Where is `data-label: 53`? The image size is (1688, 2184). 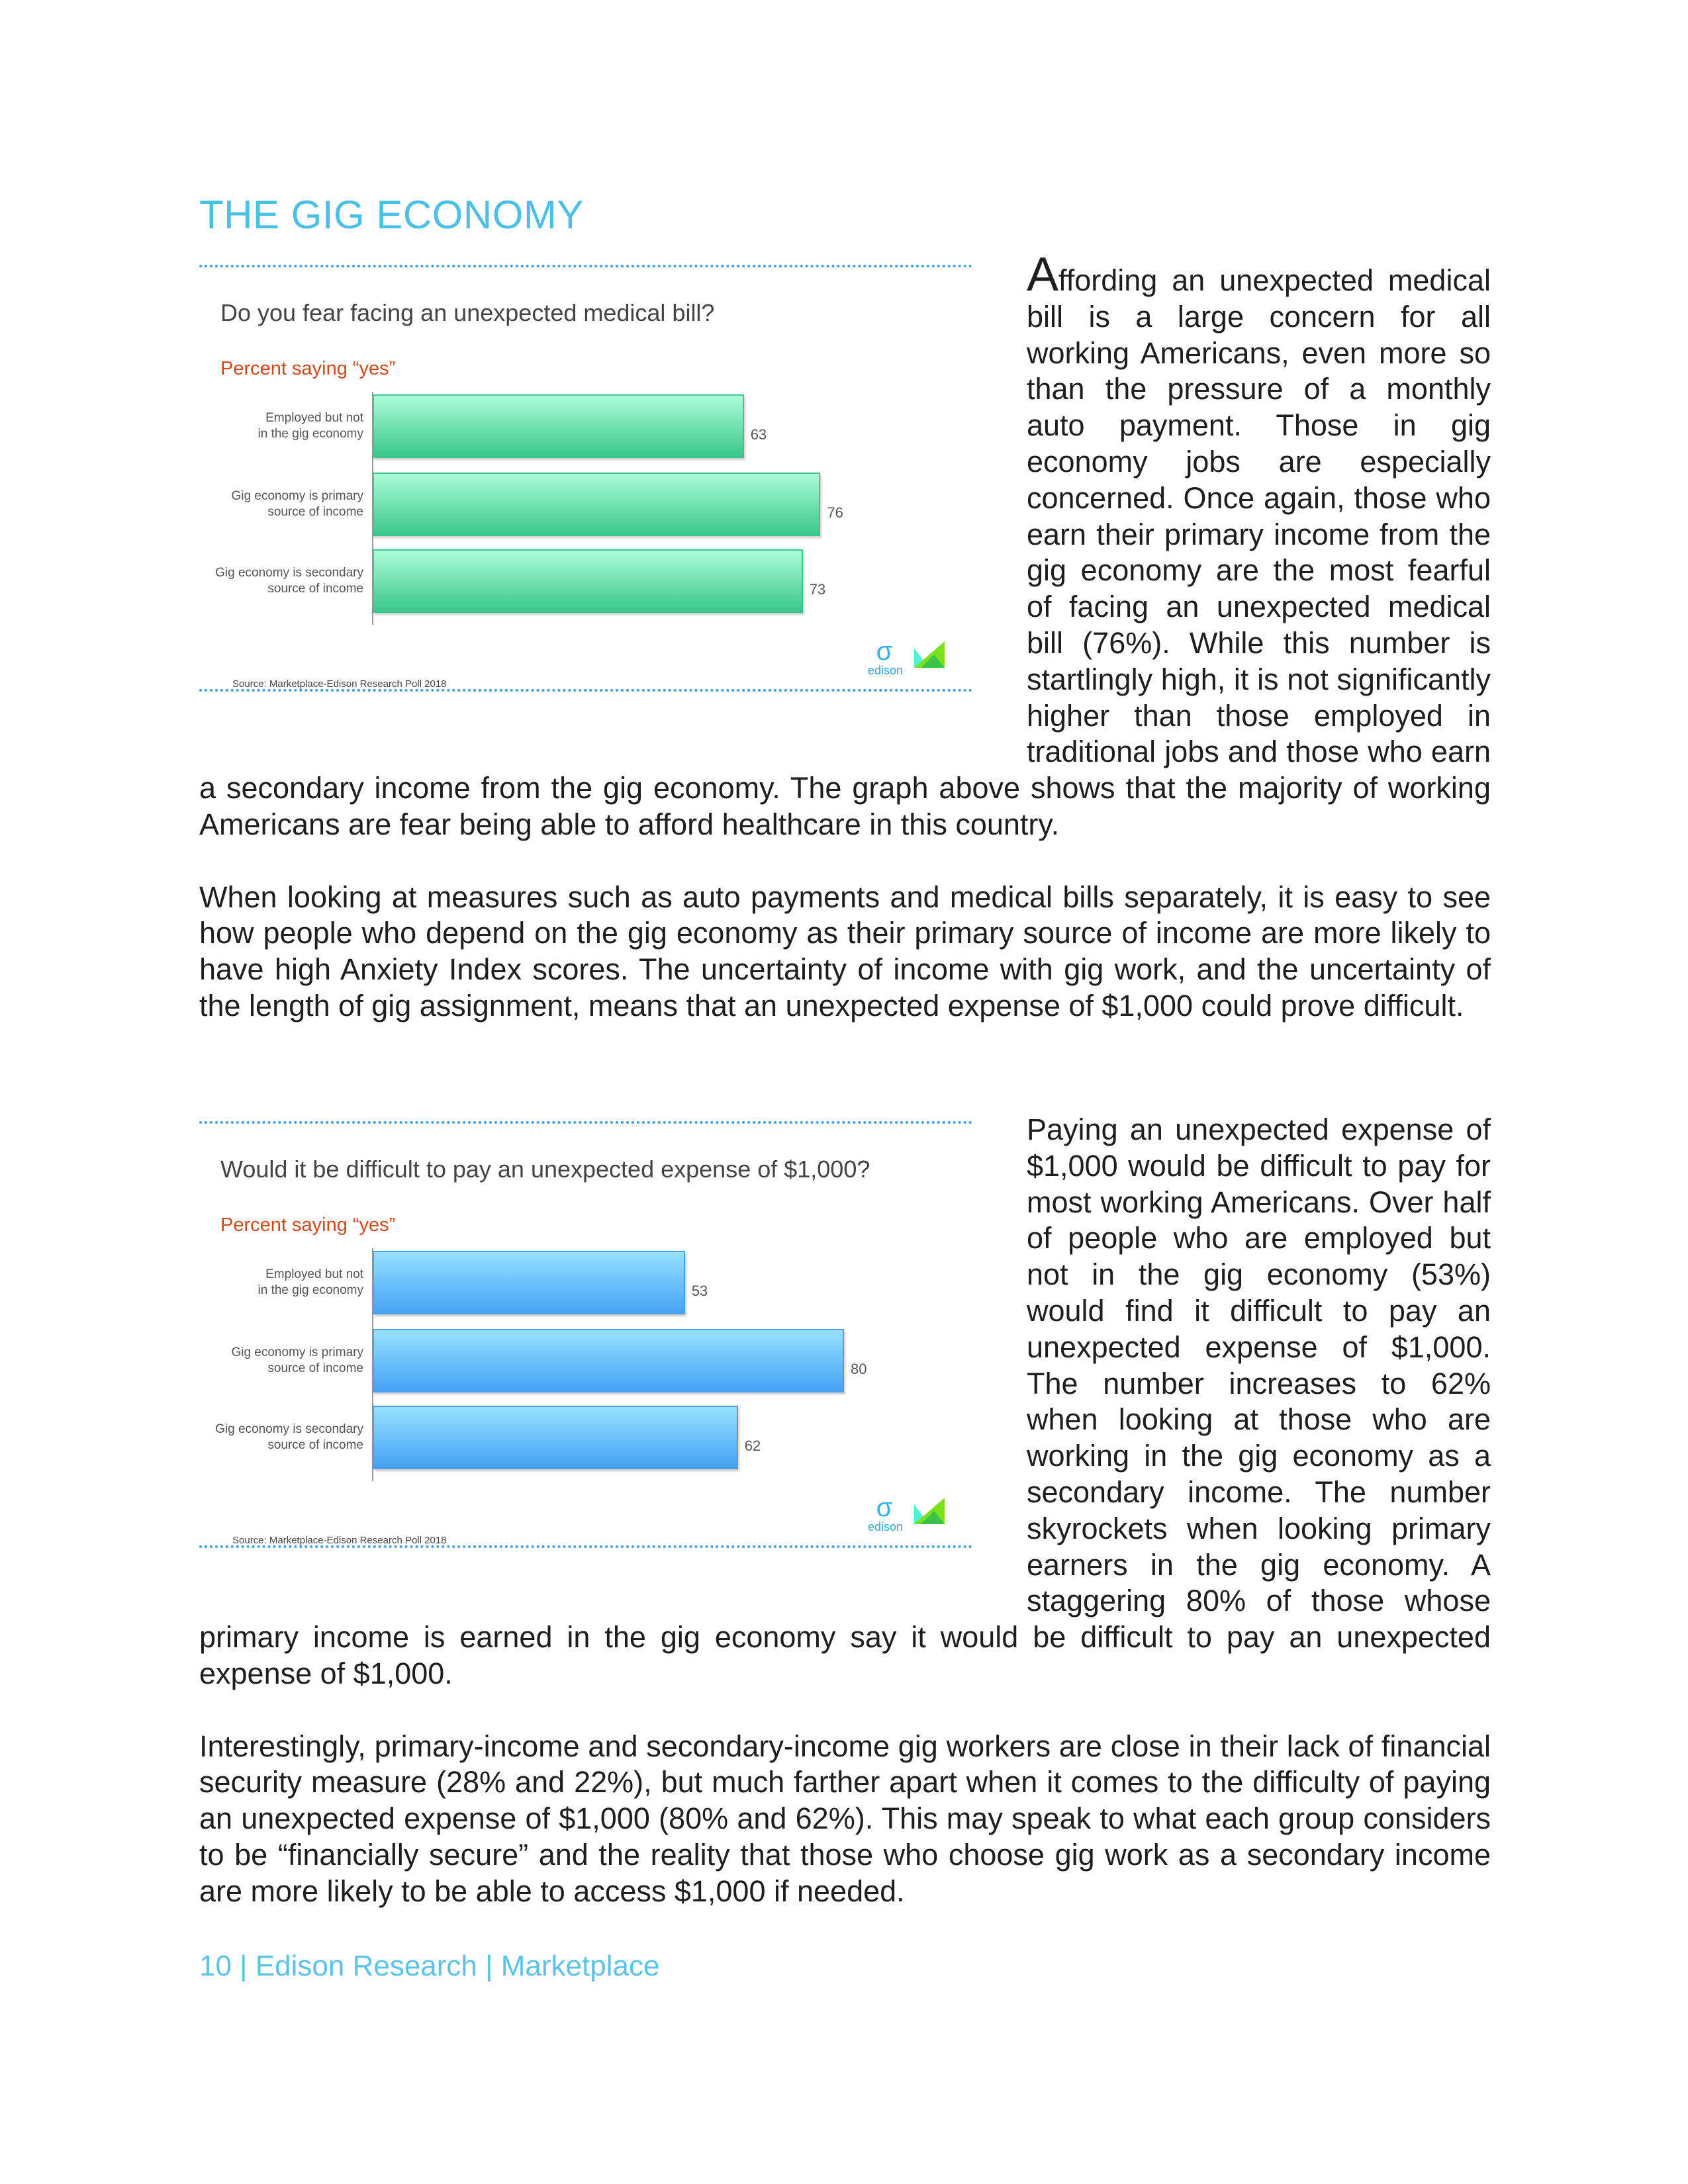 data-label: 53 is located at coordinates (699, 1291).